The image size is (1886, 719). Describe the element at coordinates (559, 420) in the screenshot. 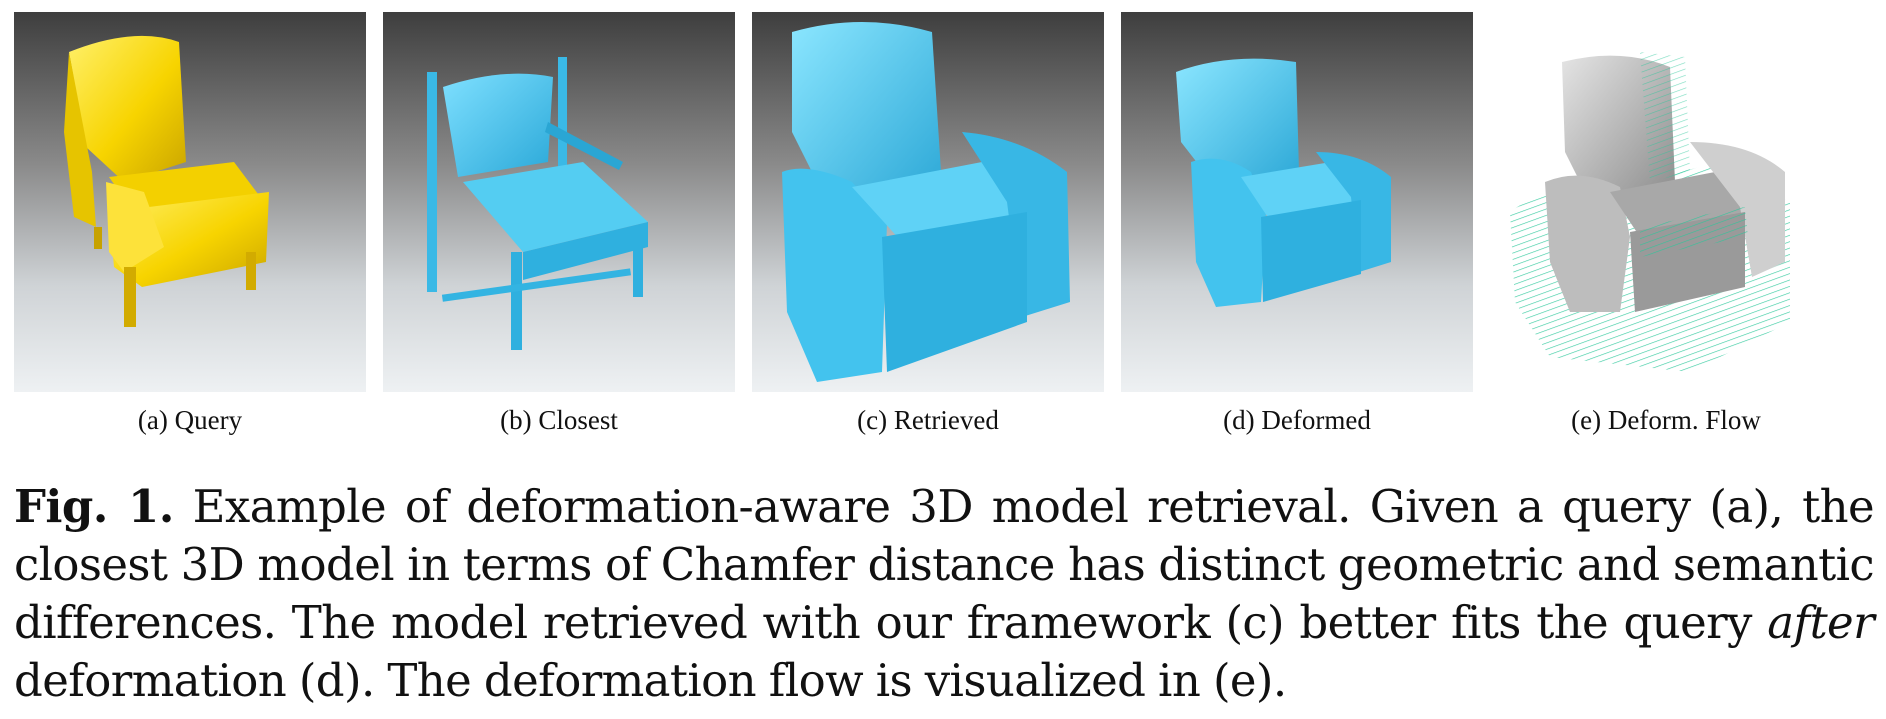

I see `subfigure-label-b: (b) Closest` at that location.